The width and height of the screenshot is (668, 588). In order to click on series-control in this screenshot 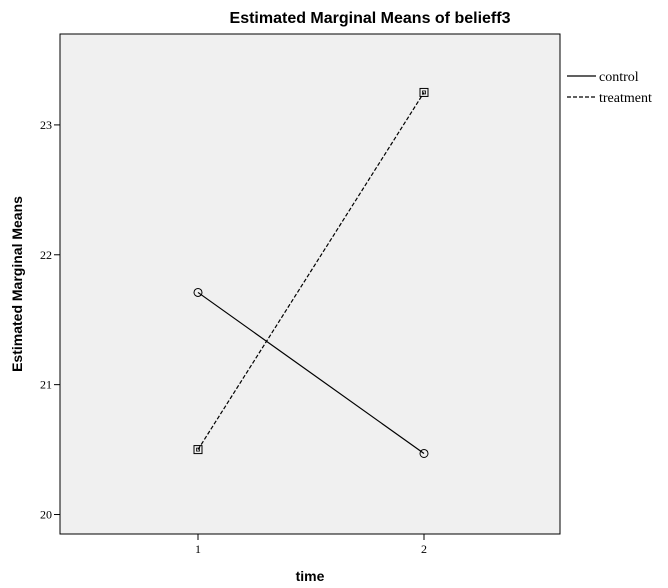, I will do `click(311, 372)`.